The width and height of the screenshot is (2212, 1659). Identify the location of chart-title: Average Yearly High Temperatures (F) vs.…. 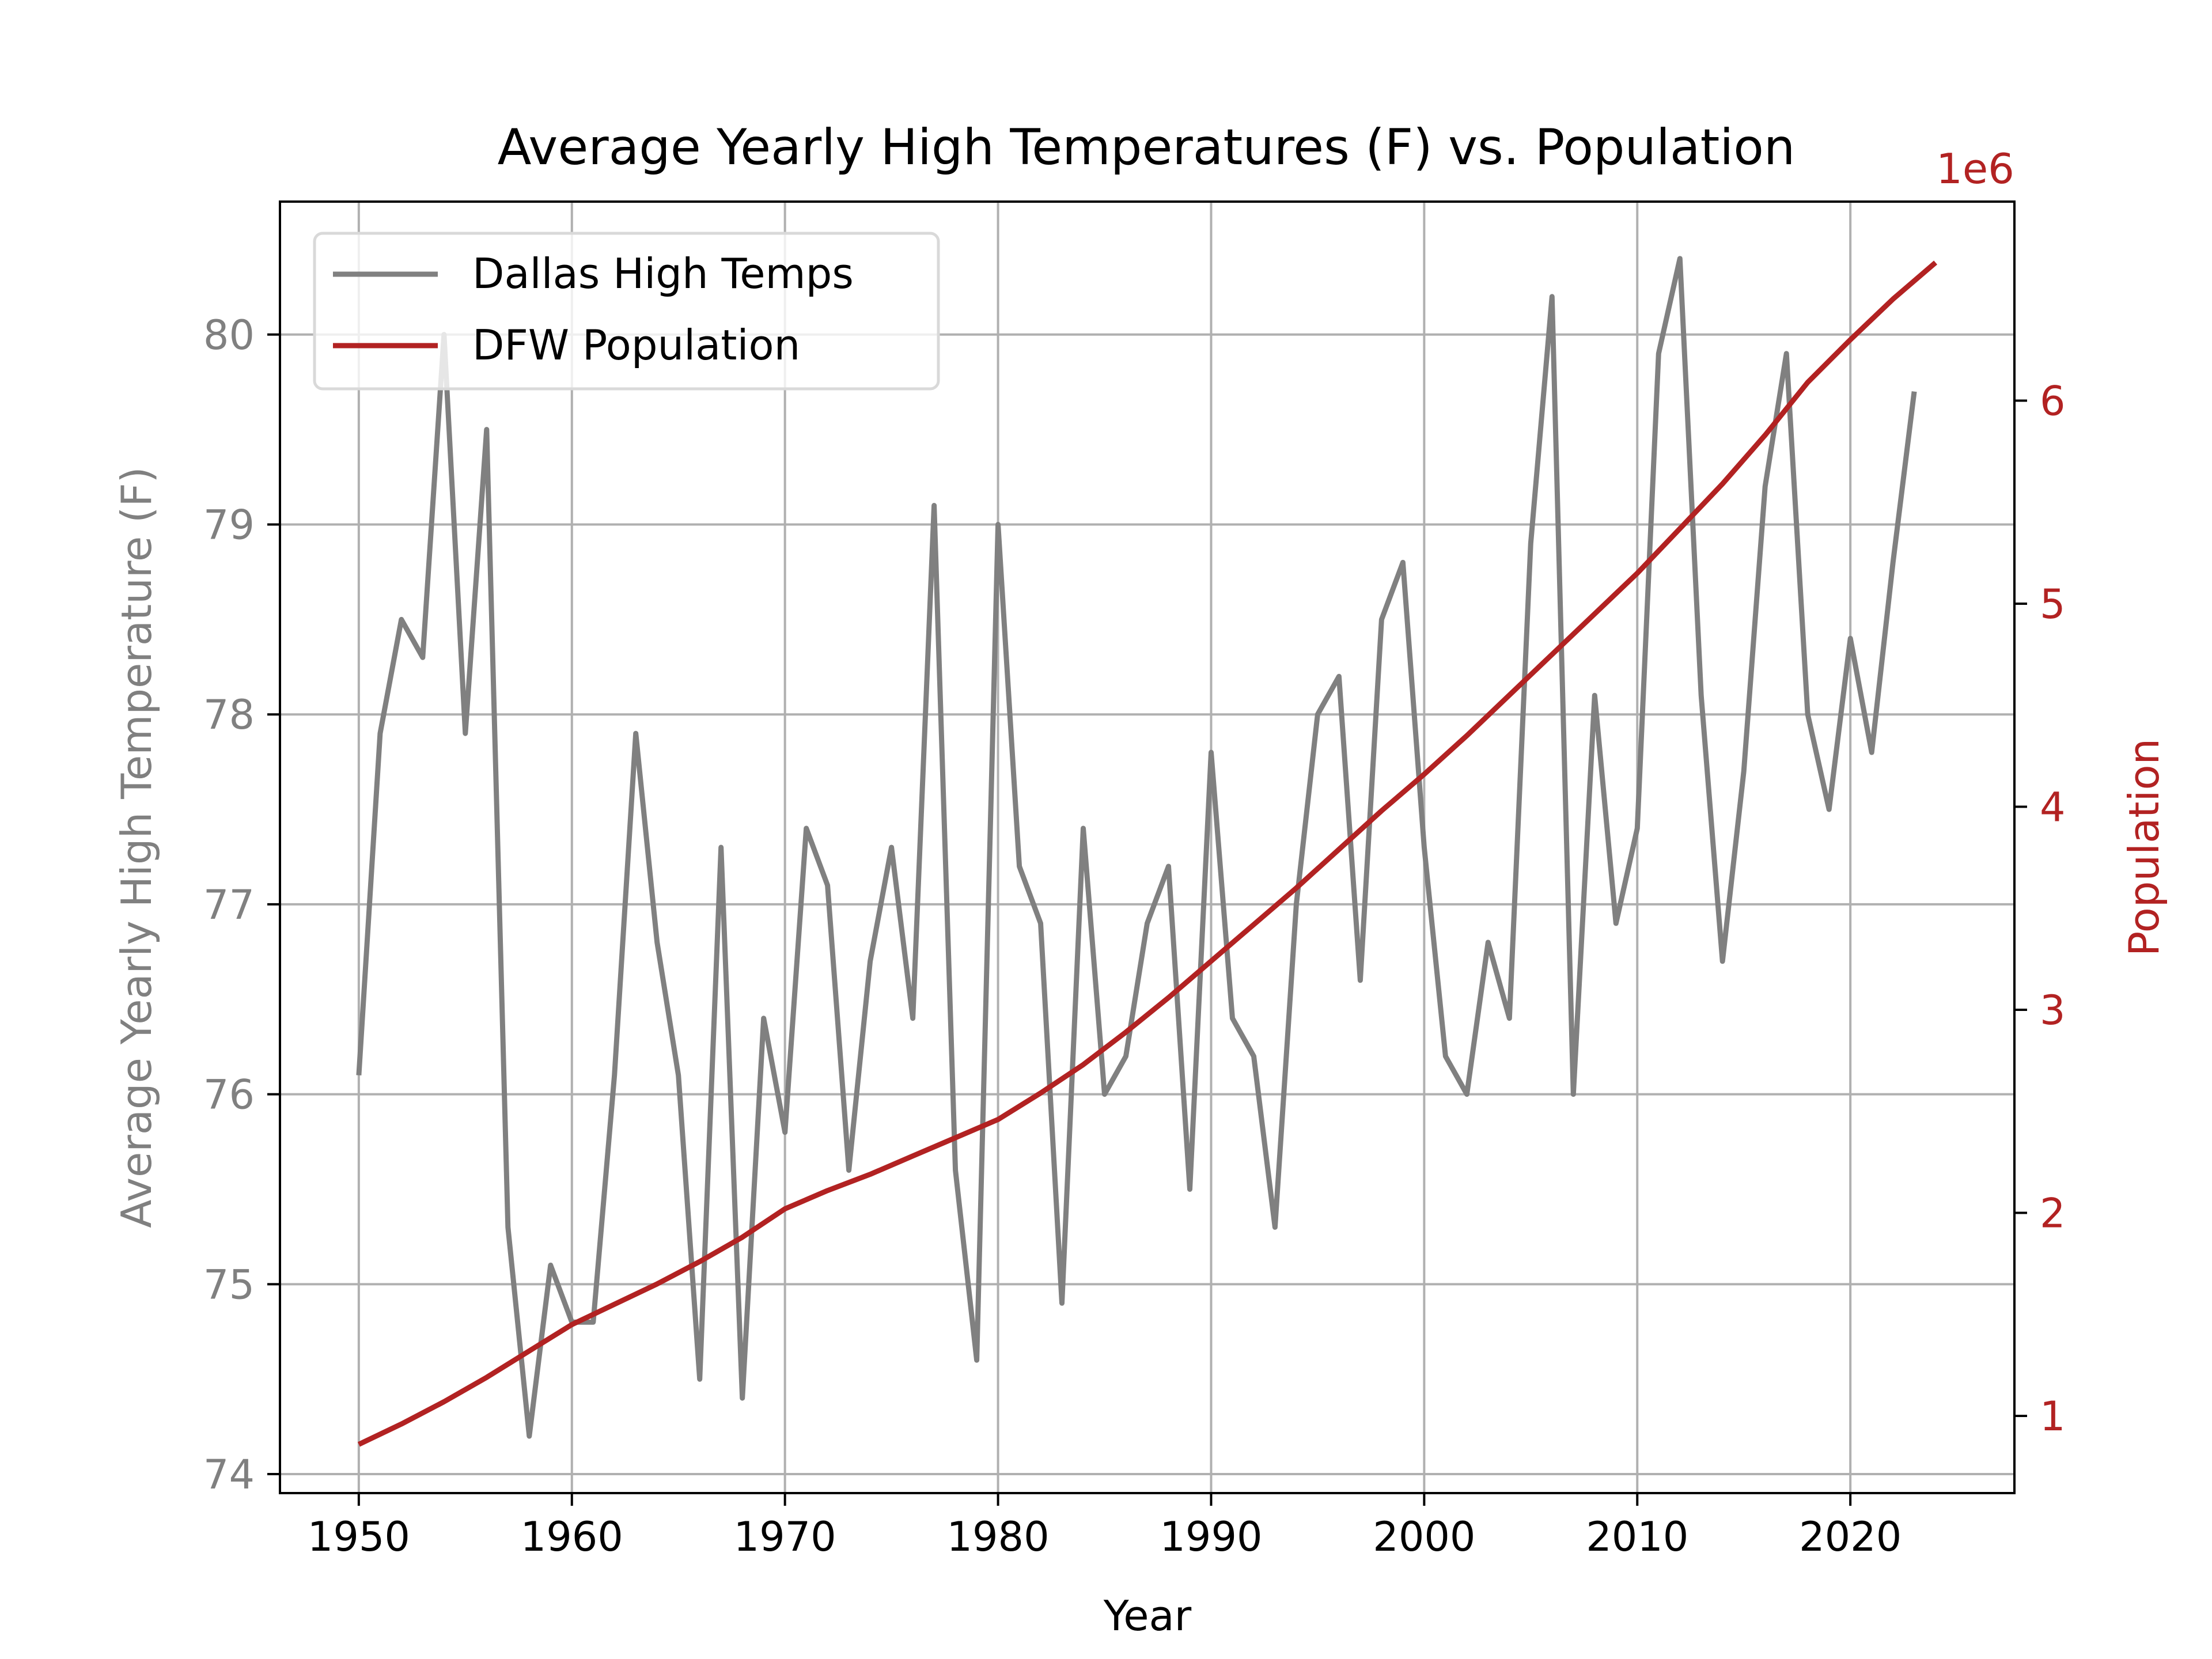
(1147, 147).